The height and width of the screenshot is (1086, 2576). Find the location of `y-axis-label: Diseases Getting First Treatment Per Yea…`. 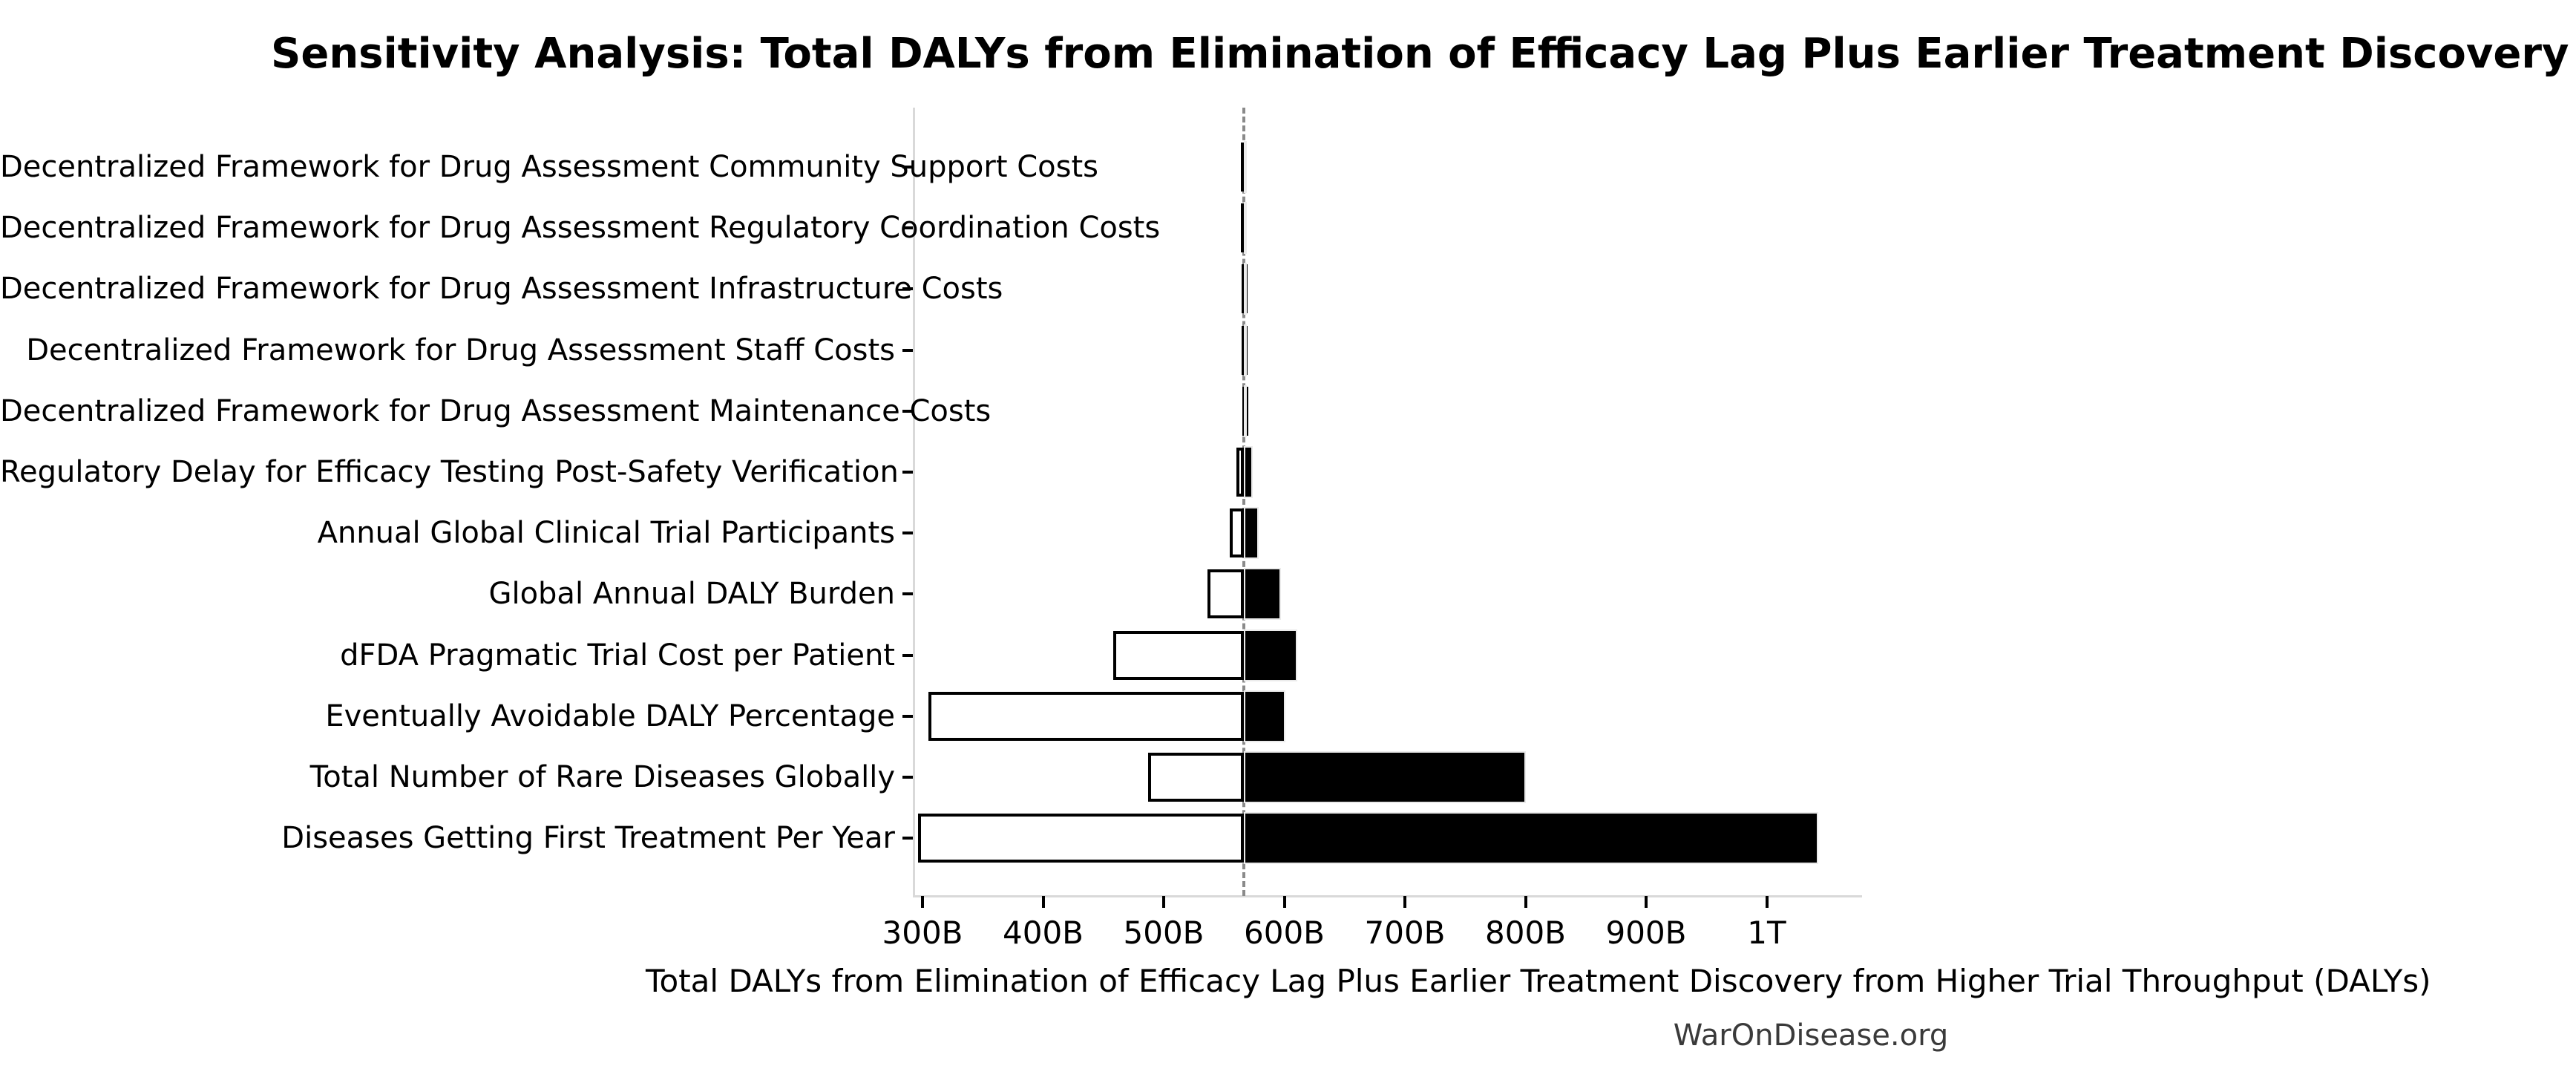

y-axis-label: Diseases Getting First Treatment Per Yea… is located at coordinates (588, 839).